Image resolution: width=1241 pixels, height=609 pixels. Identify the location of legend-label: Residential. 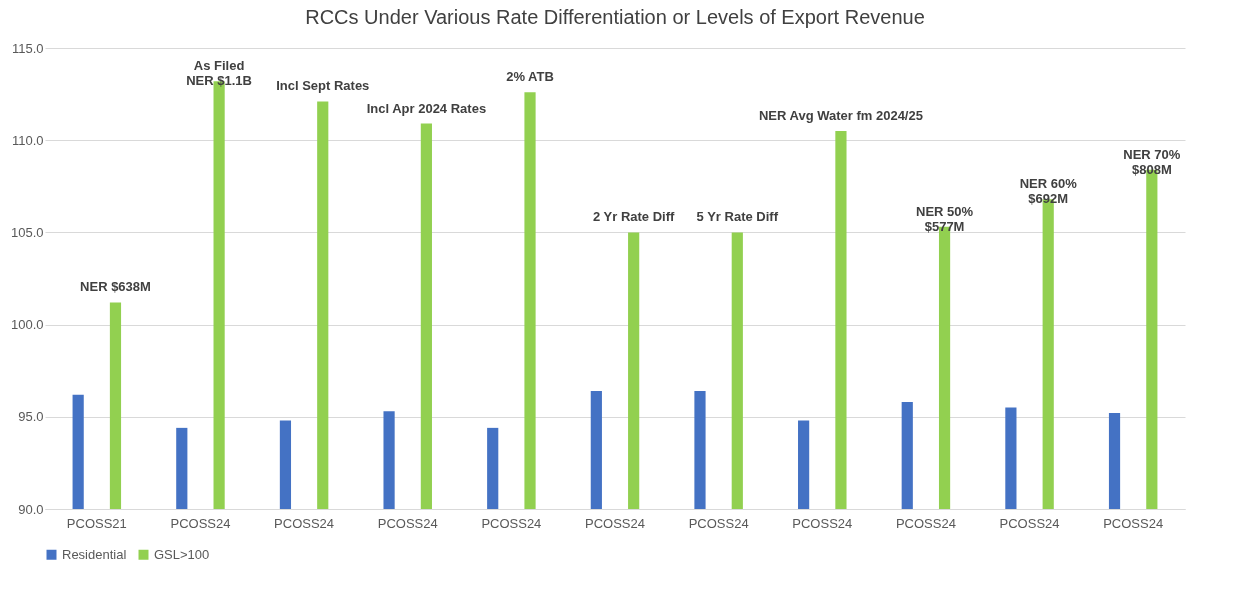
(94, 554).